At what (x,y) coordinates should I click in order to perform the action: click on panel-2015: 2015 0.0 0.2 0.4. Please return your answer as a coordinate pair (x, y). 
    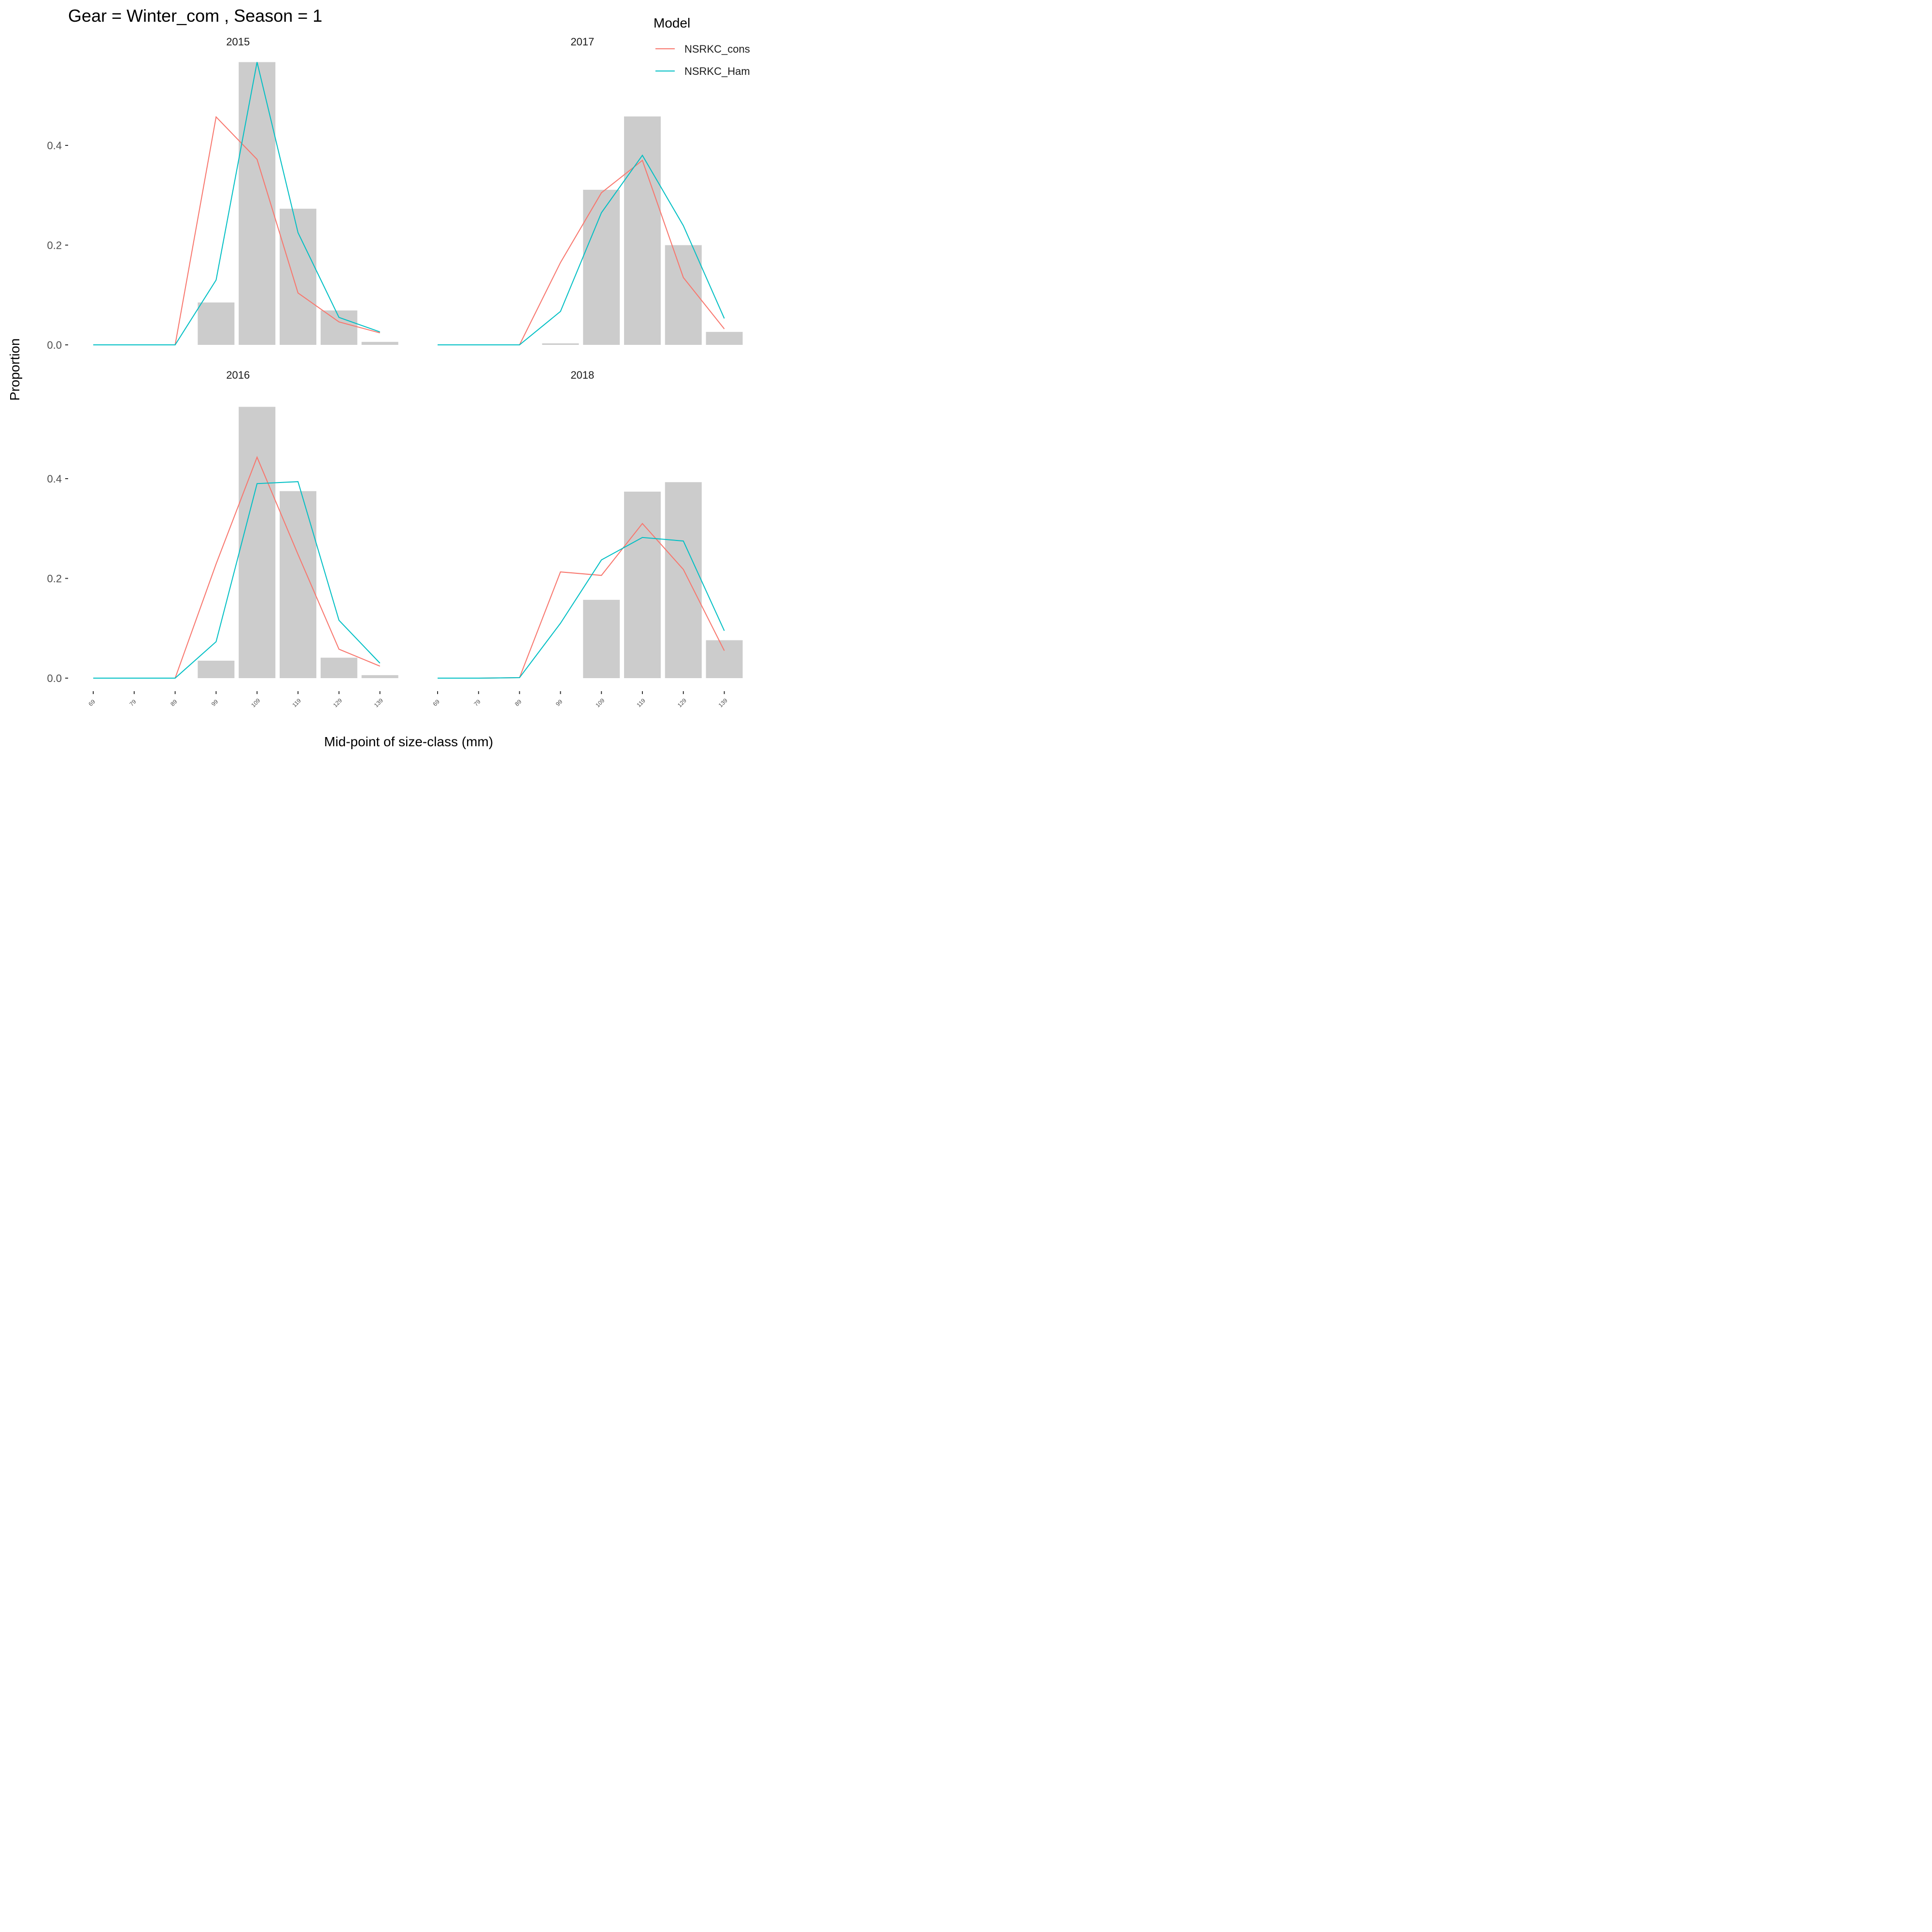
    Looking at the image, I should click on (222, 193).